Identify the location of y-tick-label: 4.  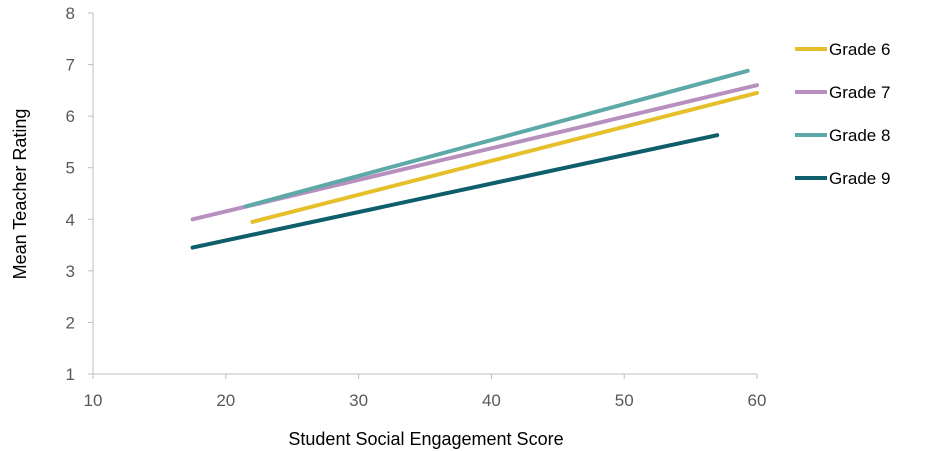
(70, 219).